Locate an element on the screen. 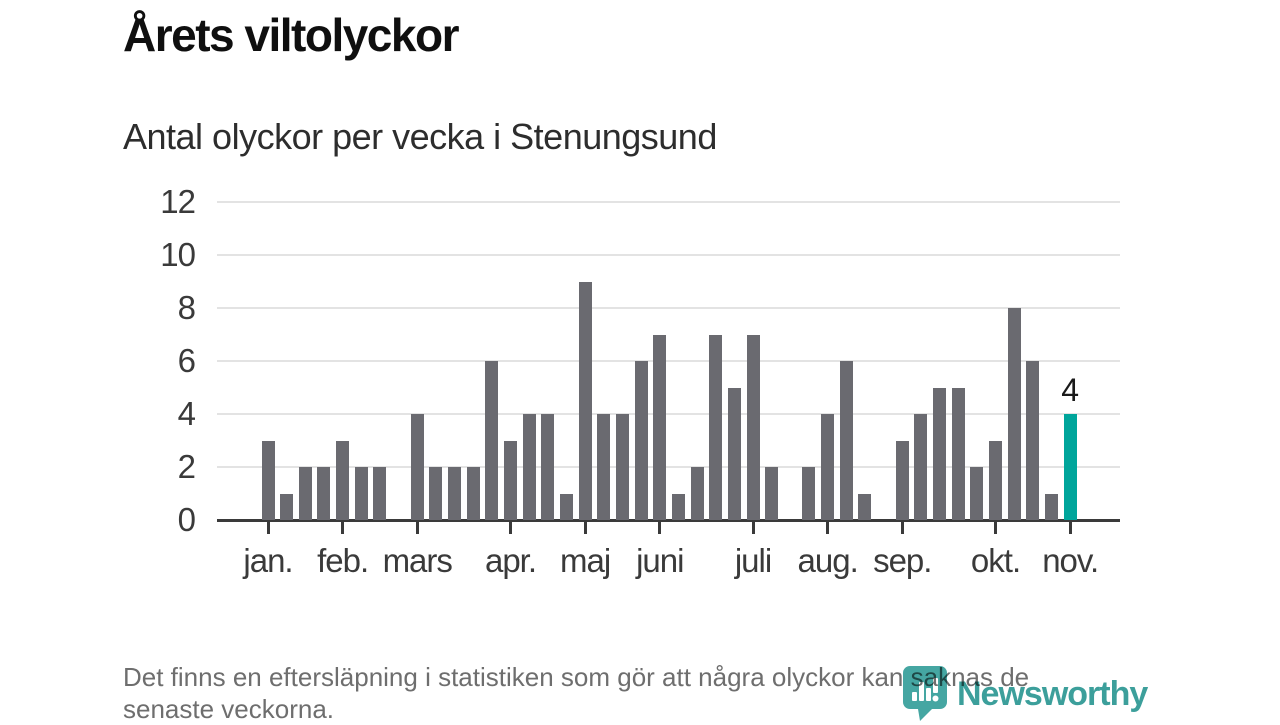 The height and width of the screenshot is (725, 1280). chart-subtitle: Antal olyckor per vecka i Stenungsund is located at coordinates (420, 136).